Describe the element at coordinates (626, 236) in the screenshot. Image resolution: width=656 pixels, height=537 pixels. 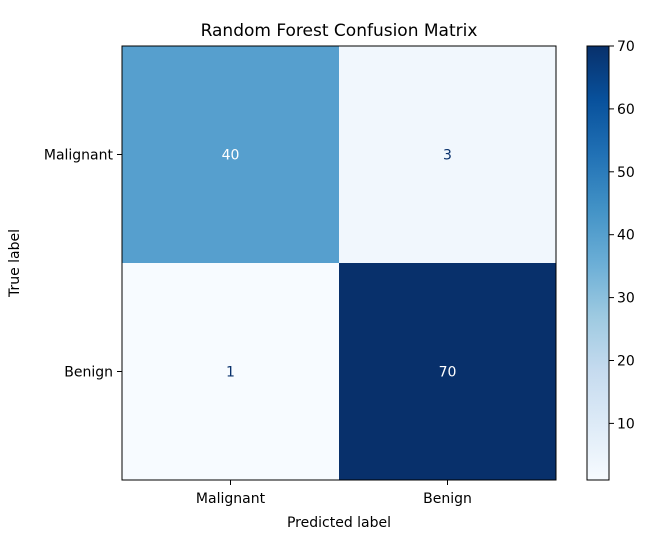
I see `colorbar-tick-label: 40` at that location.